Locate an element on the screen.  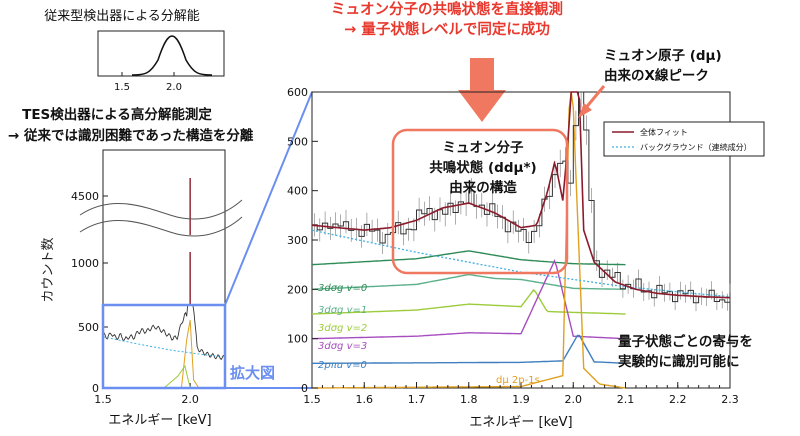
component-label: 3dσg v=3 is located at coordinates (342, 346).